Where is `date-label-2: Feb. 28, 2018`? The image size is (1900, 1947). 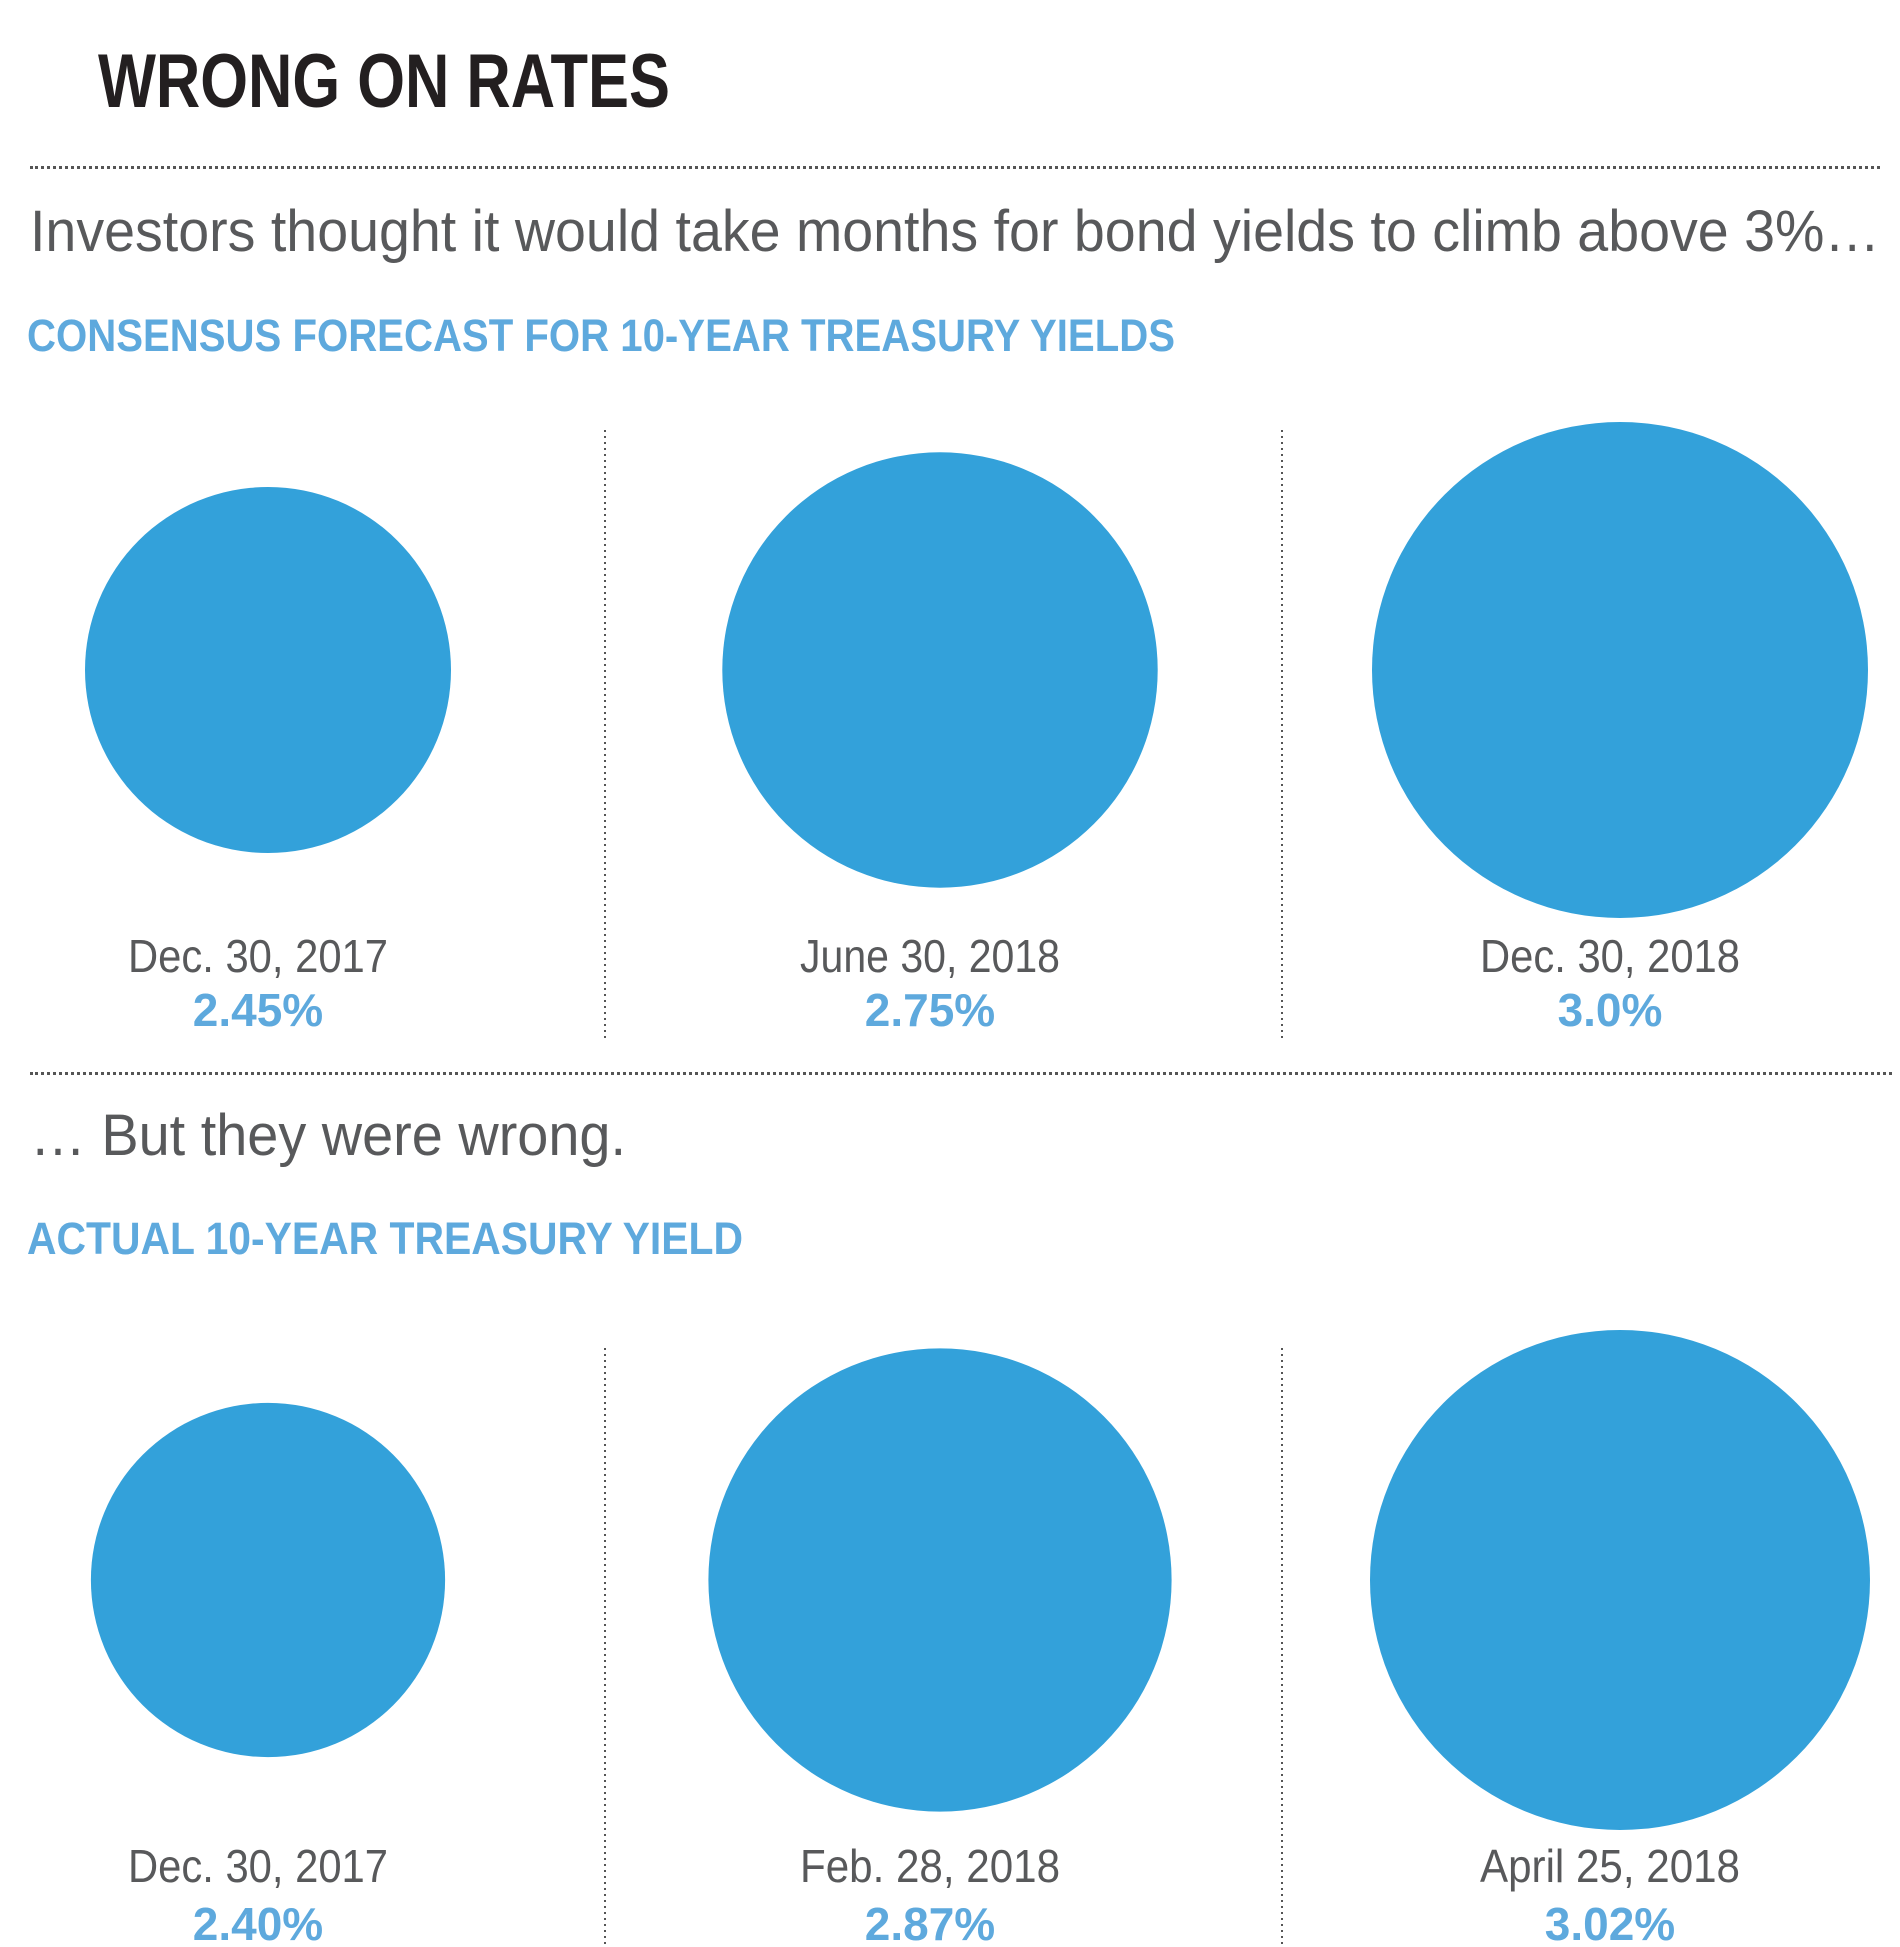
date-label-2: Feb. 28, 2018 is located at coordinates (930, 1866).